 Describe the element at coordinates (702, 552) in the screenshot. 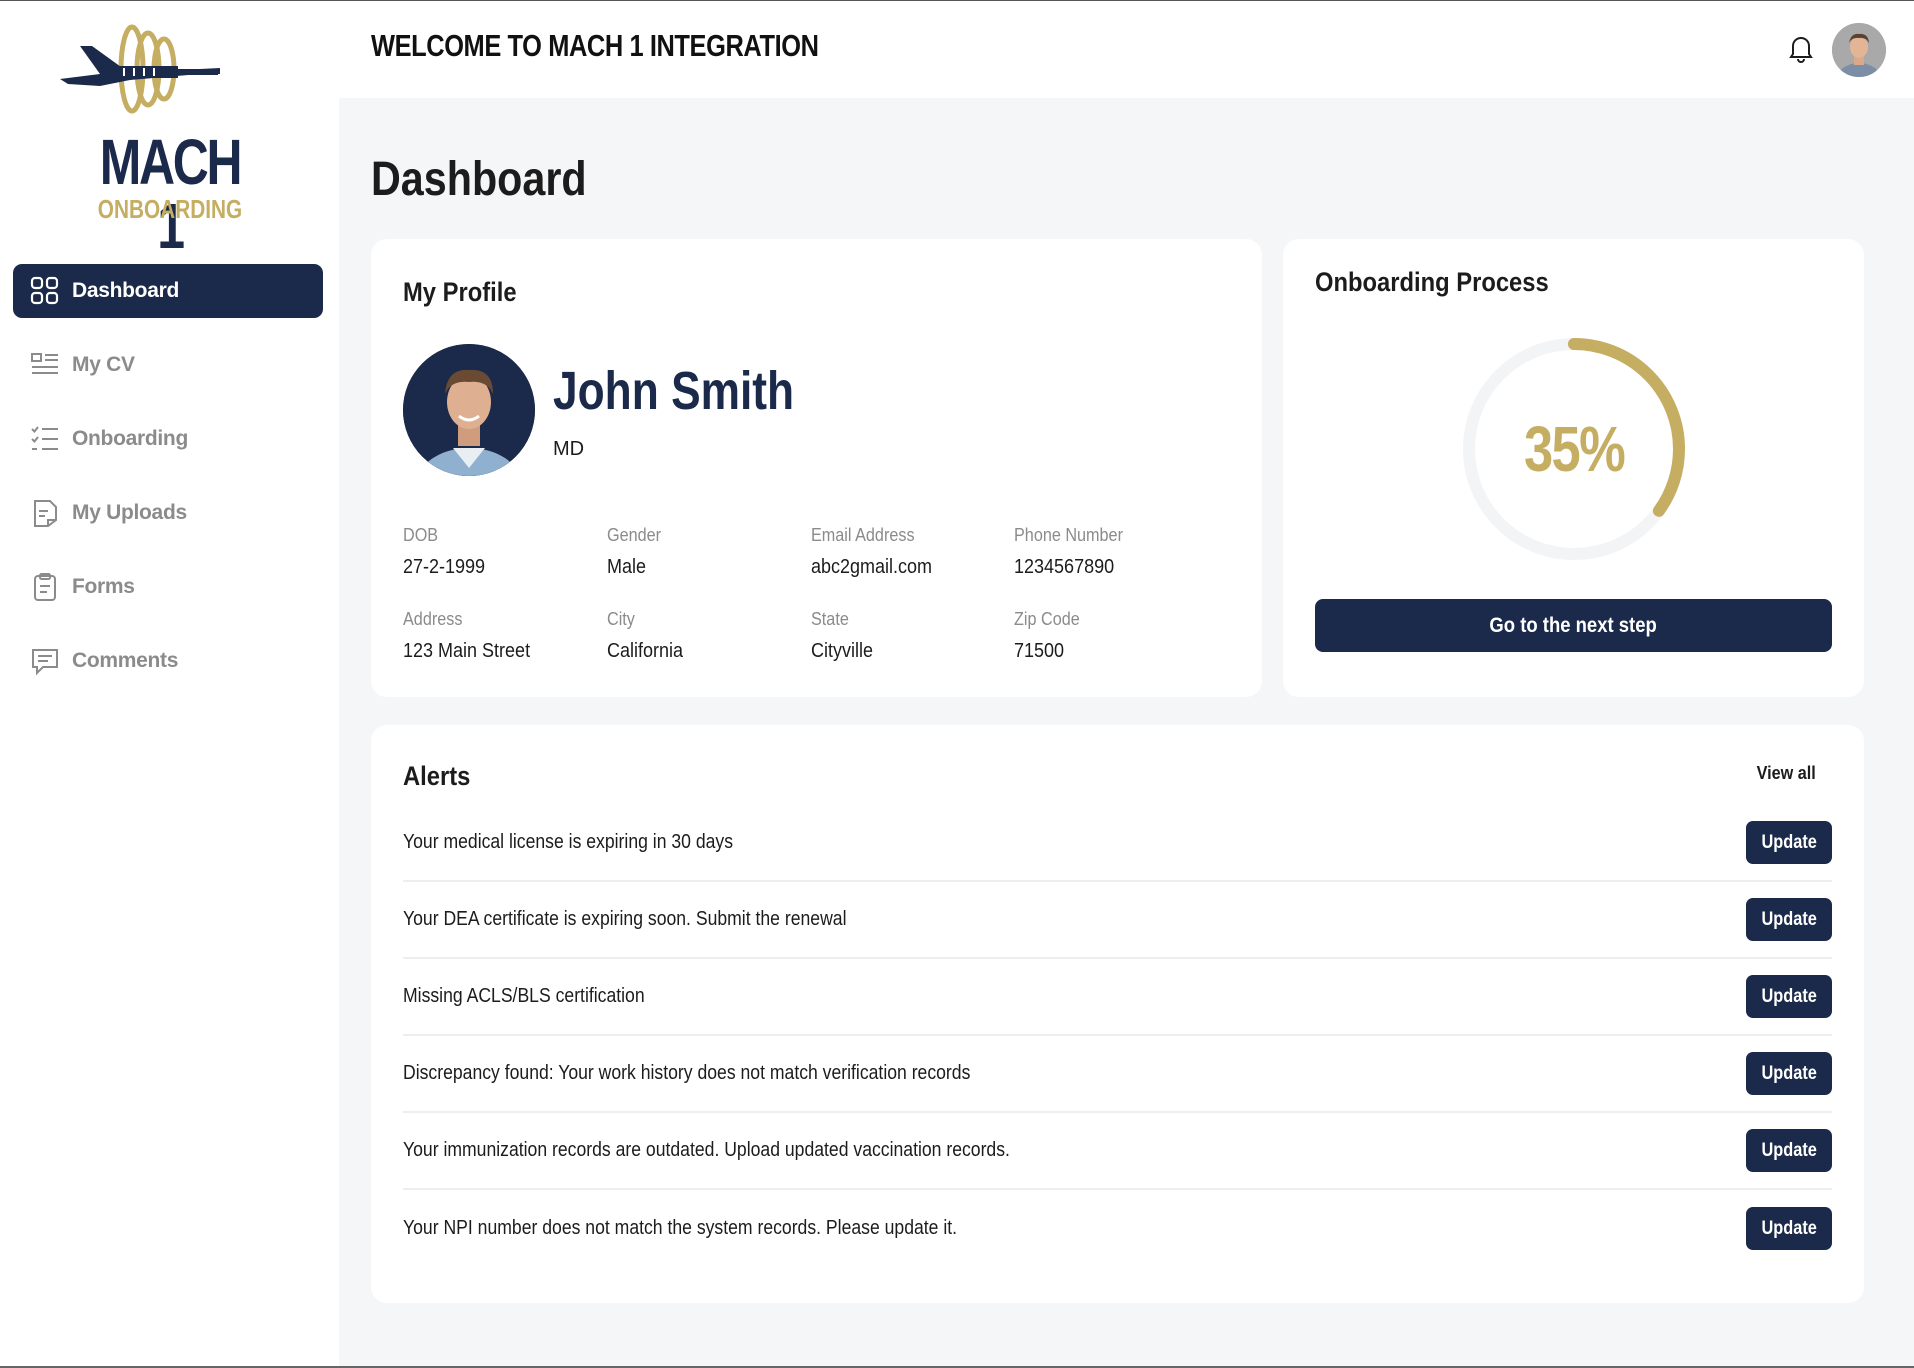

I see `field-gender: Gender Male` at that location.